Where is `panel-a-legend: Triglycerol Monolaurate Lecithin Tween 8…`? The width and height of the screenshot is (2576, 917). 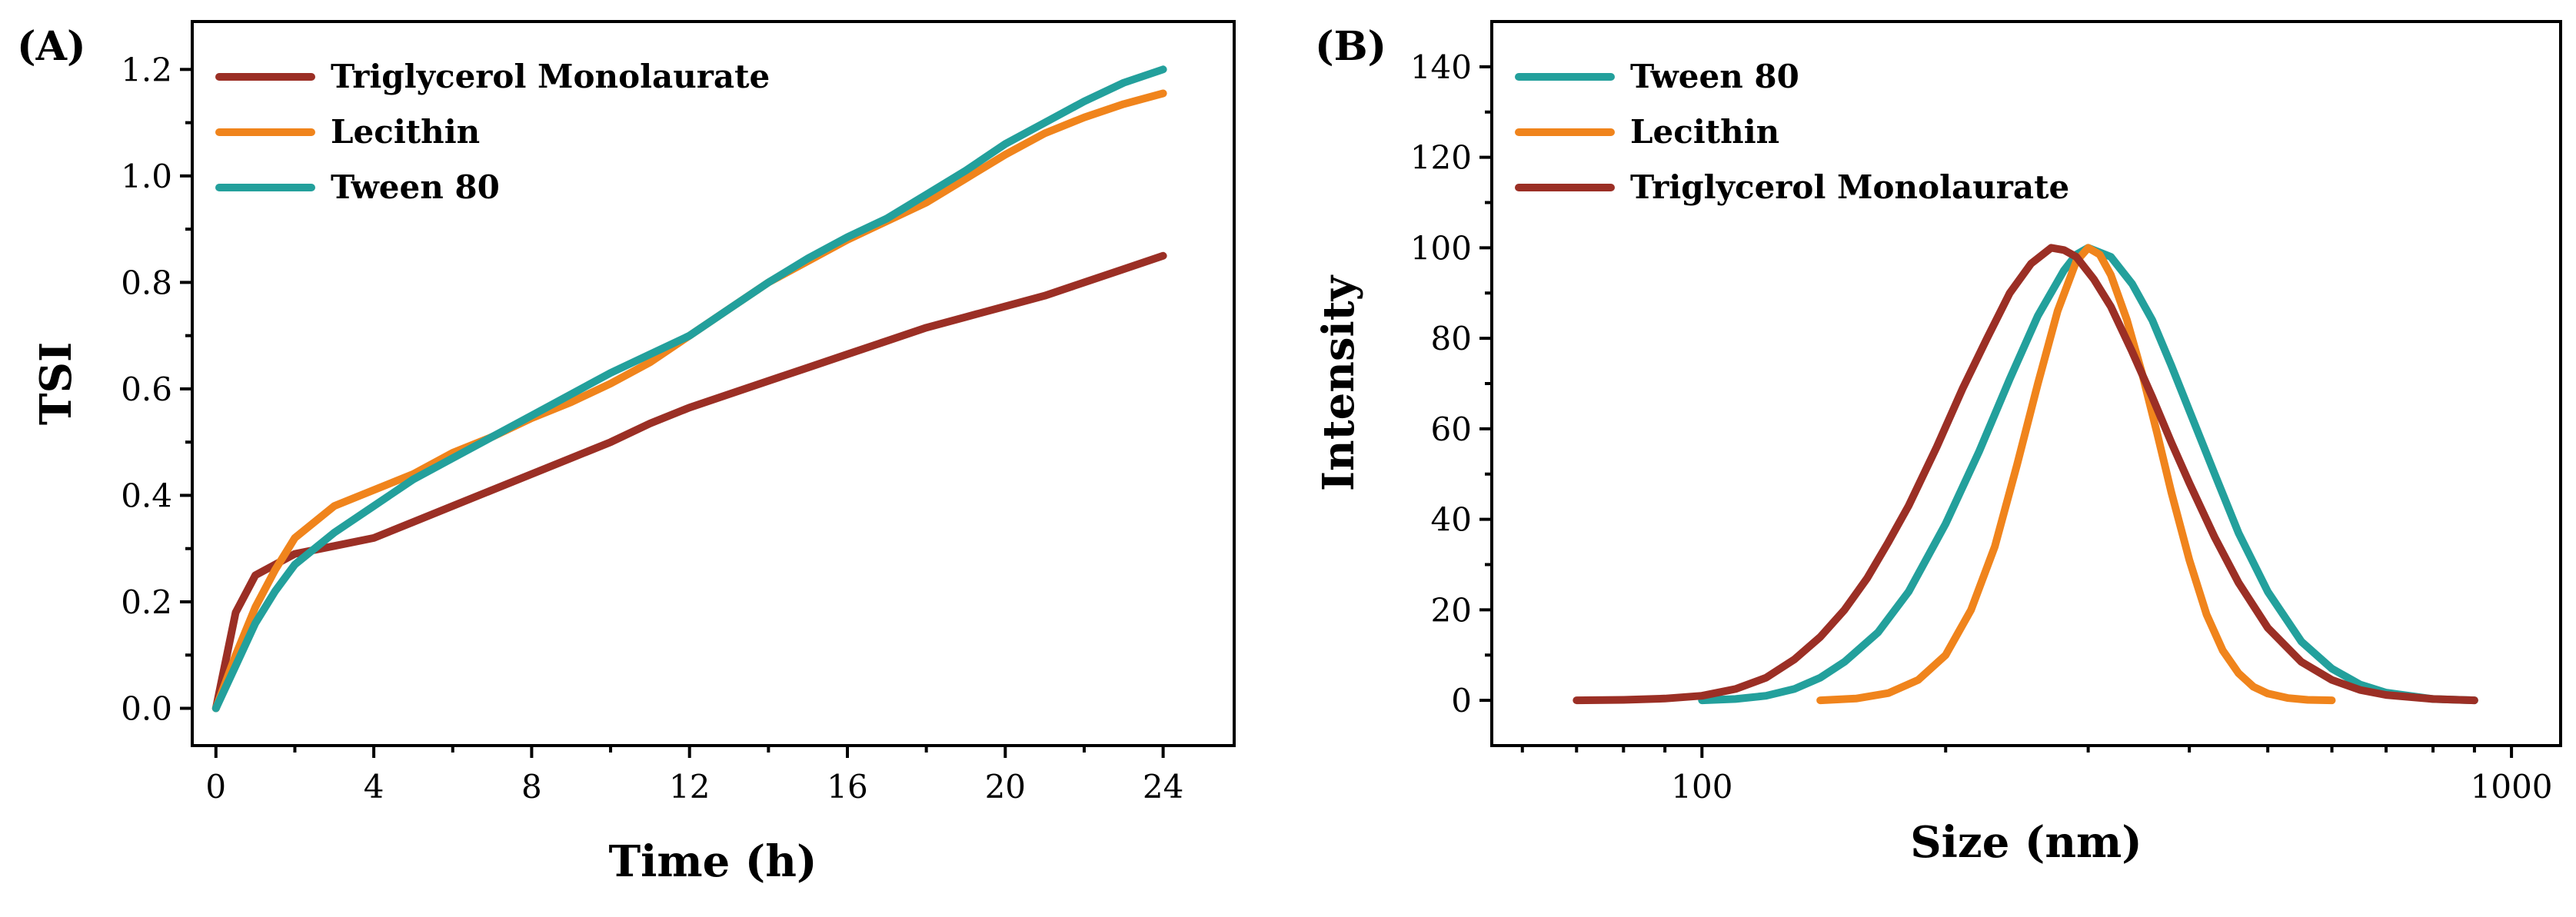 panel-a-legend: Triglycerol Monolaurate Lecithin Tween 8… is located at coordinates (492, 132).